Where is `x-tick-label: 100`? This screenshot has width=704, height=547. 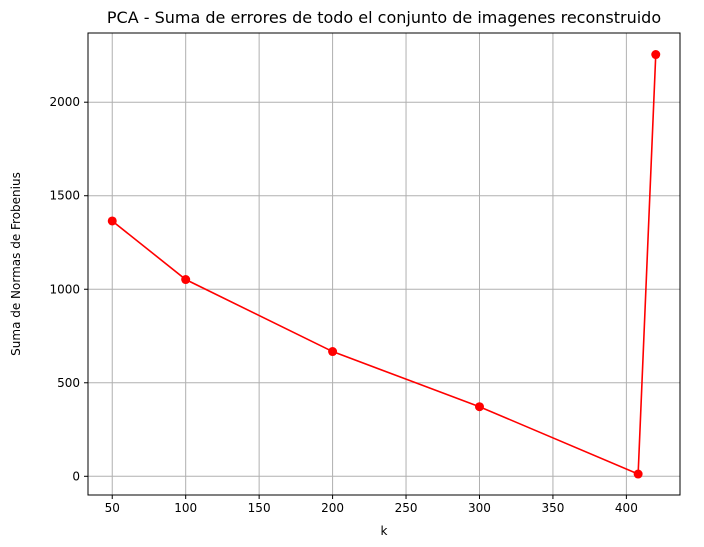
x-tick-label: 100 is located at coordinates (185, 508).